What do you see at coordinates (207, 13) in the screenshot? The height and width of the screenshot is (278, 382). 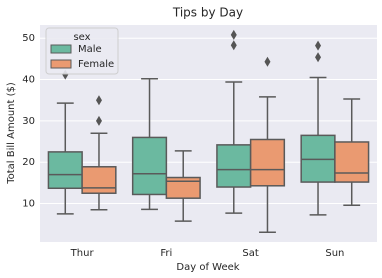 I see `chart-title: Tips by Day` at bounding box center [207, 13].